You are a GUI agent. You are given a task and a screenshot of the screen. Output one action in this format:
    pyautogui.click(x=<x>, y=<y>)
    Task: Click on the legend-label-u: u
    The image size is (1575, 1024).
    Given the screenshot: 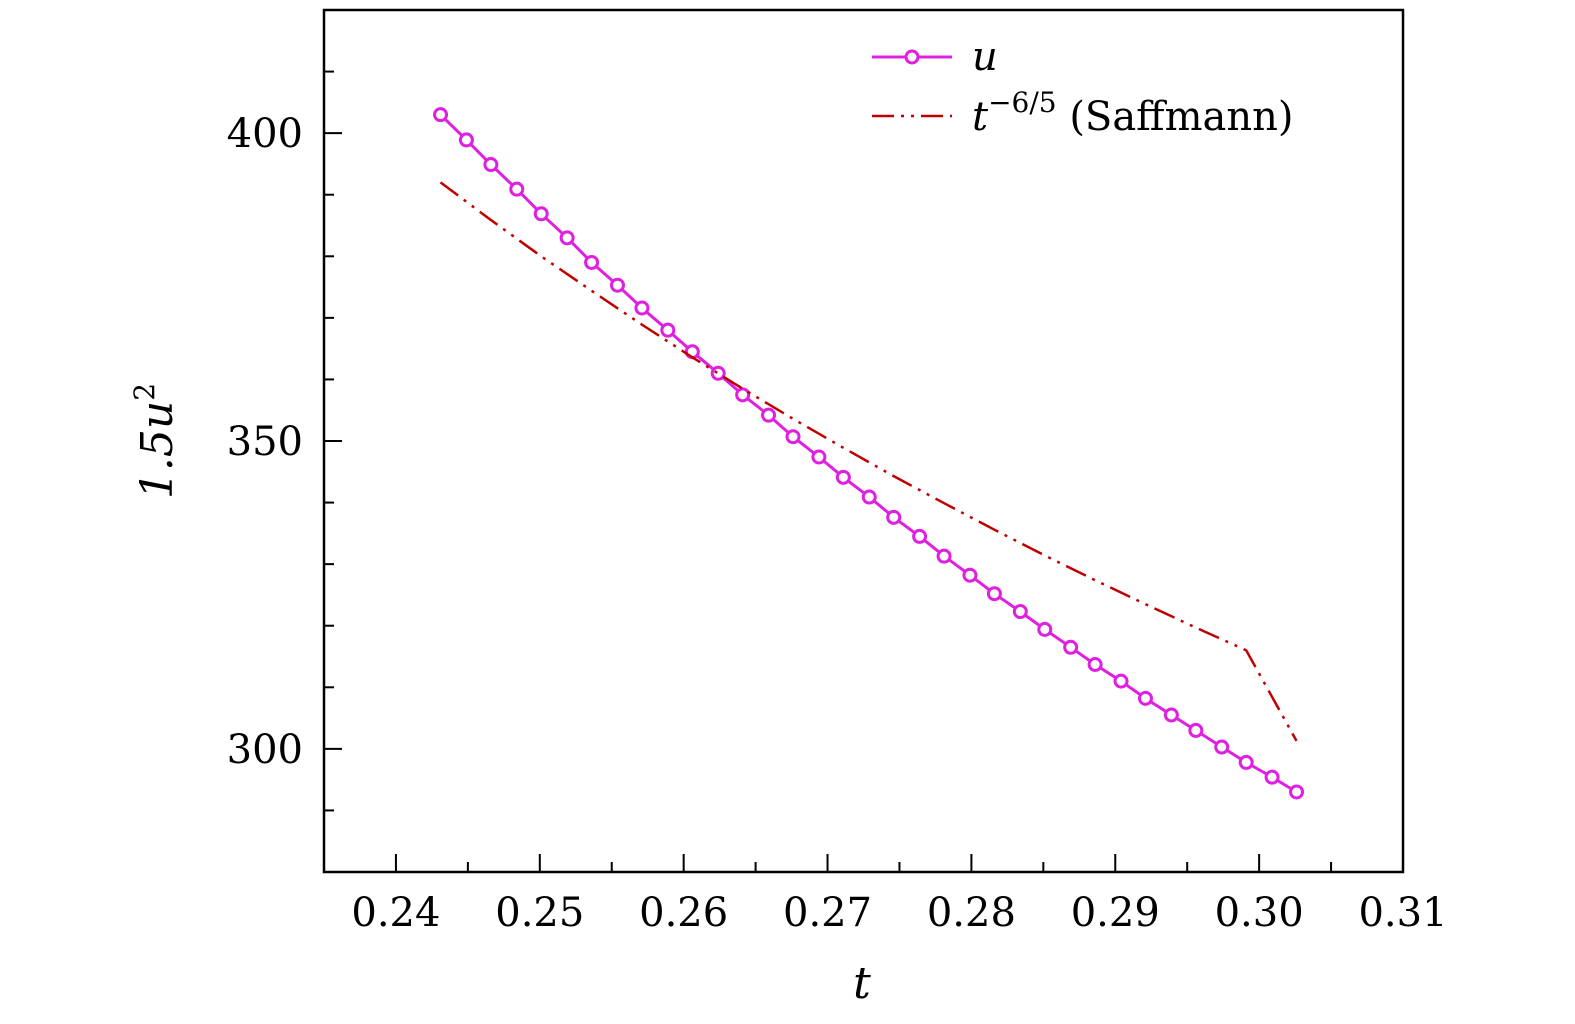 What is the action you would take?
    pyautogui.click(x=985, y=57)
    